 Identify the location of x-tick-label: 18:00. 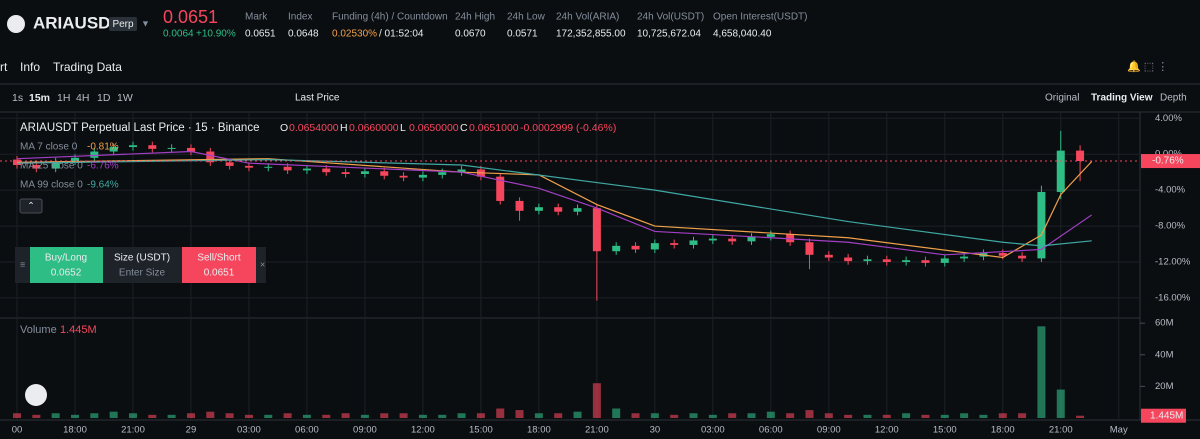
(1003, 430).